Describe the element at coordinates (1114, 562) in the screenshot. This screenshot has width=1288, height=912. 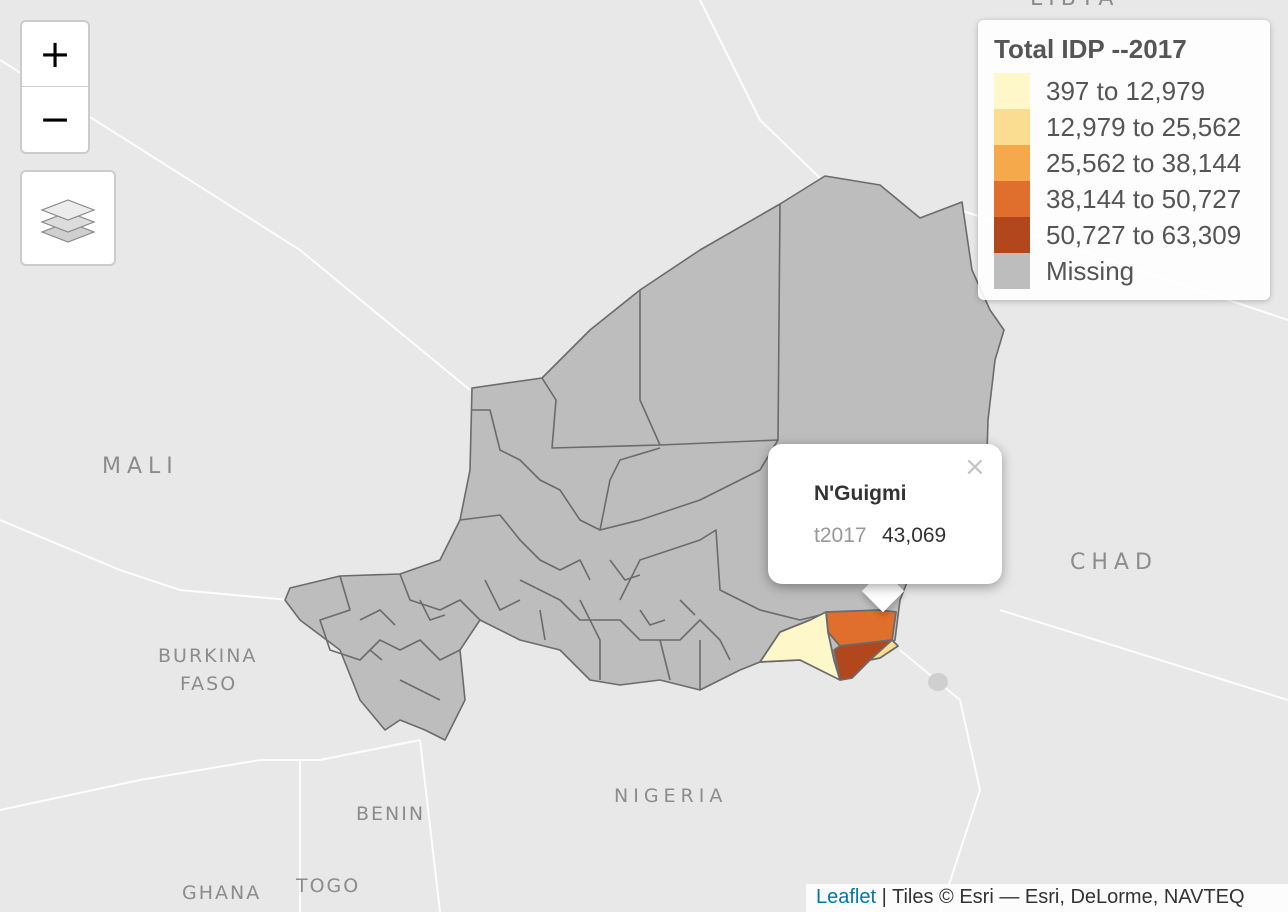
I see `country-label-chad: CHAD` at that location.